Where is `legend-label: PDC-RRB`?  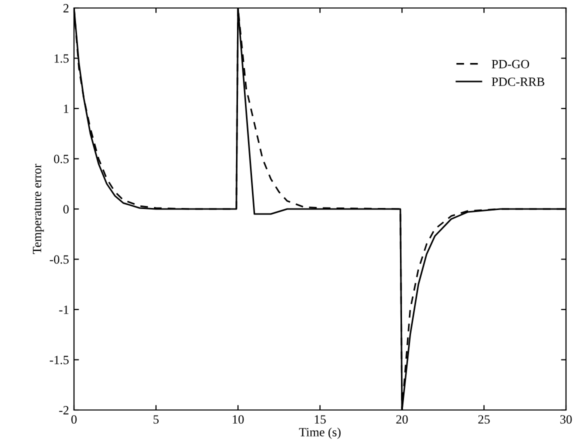 legend-label: PDC-RRB is located at coordinates (518, 82).